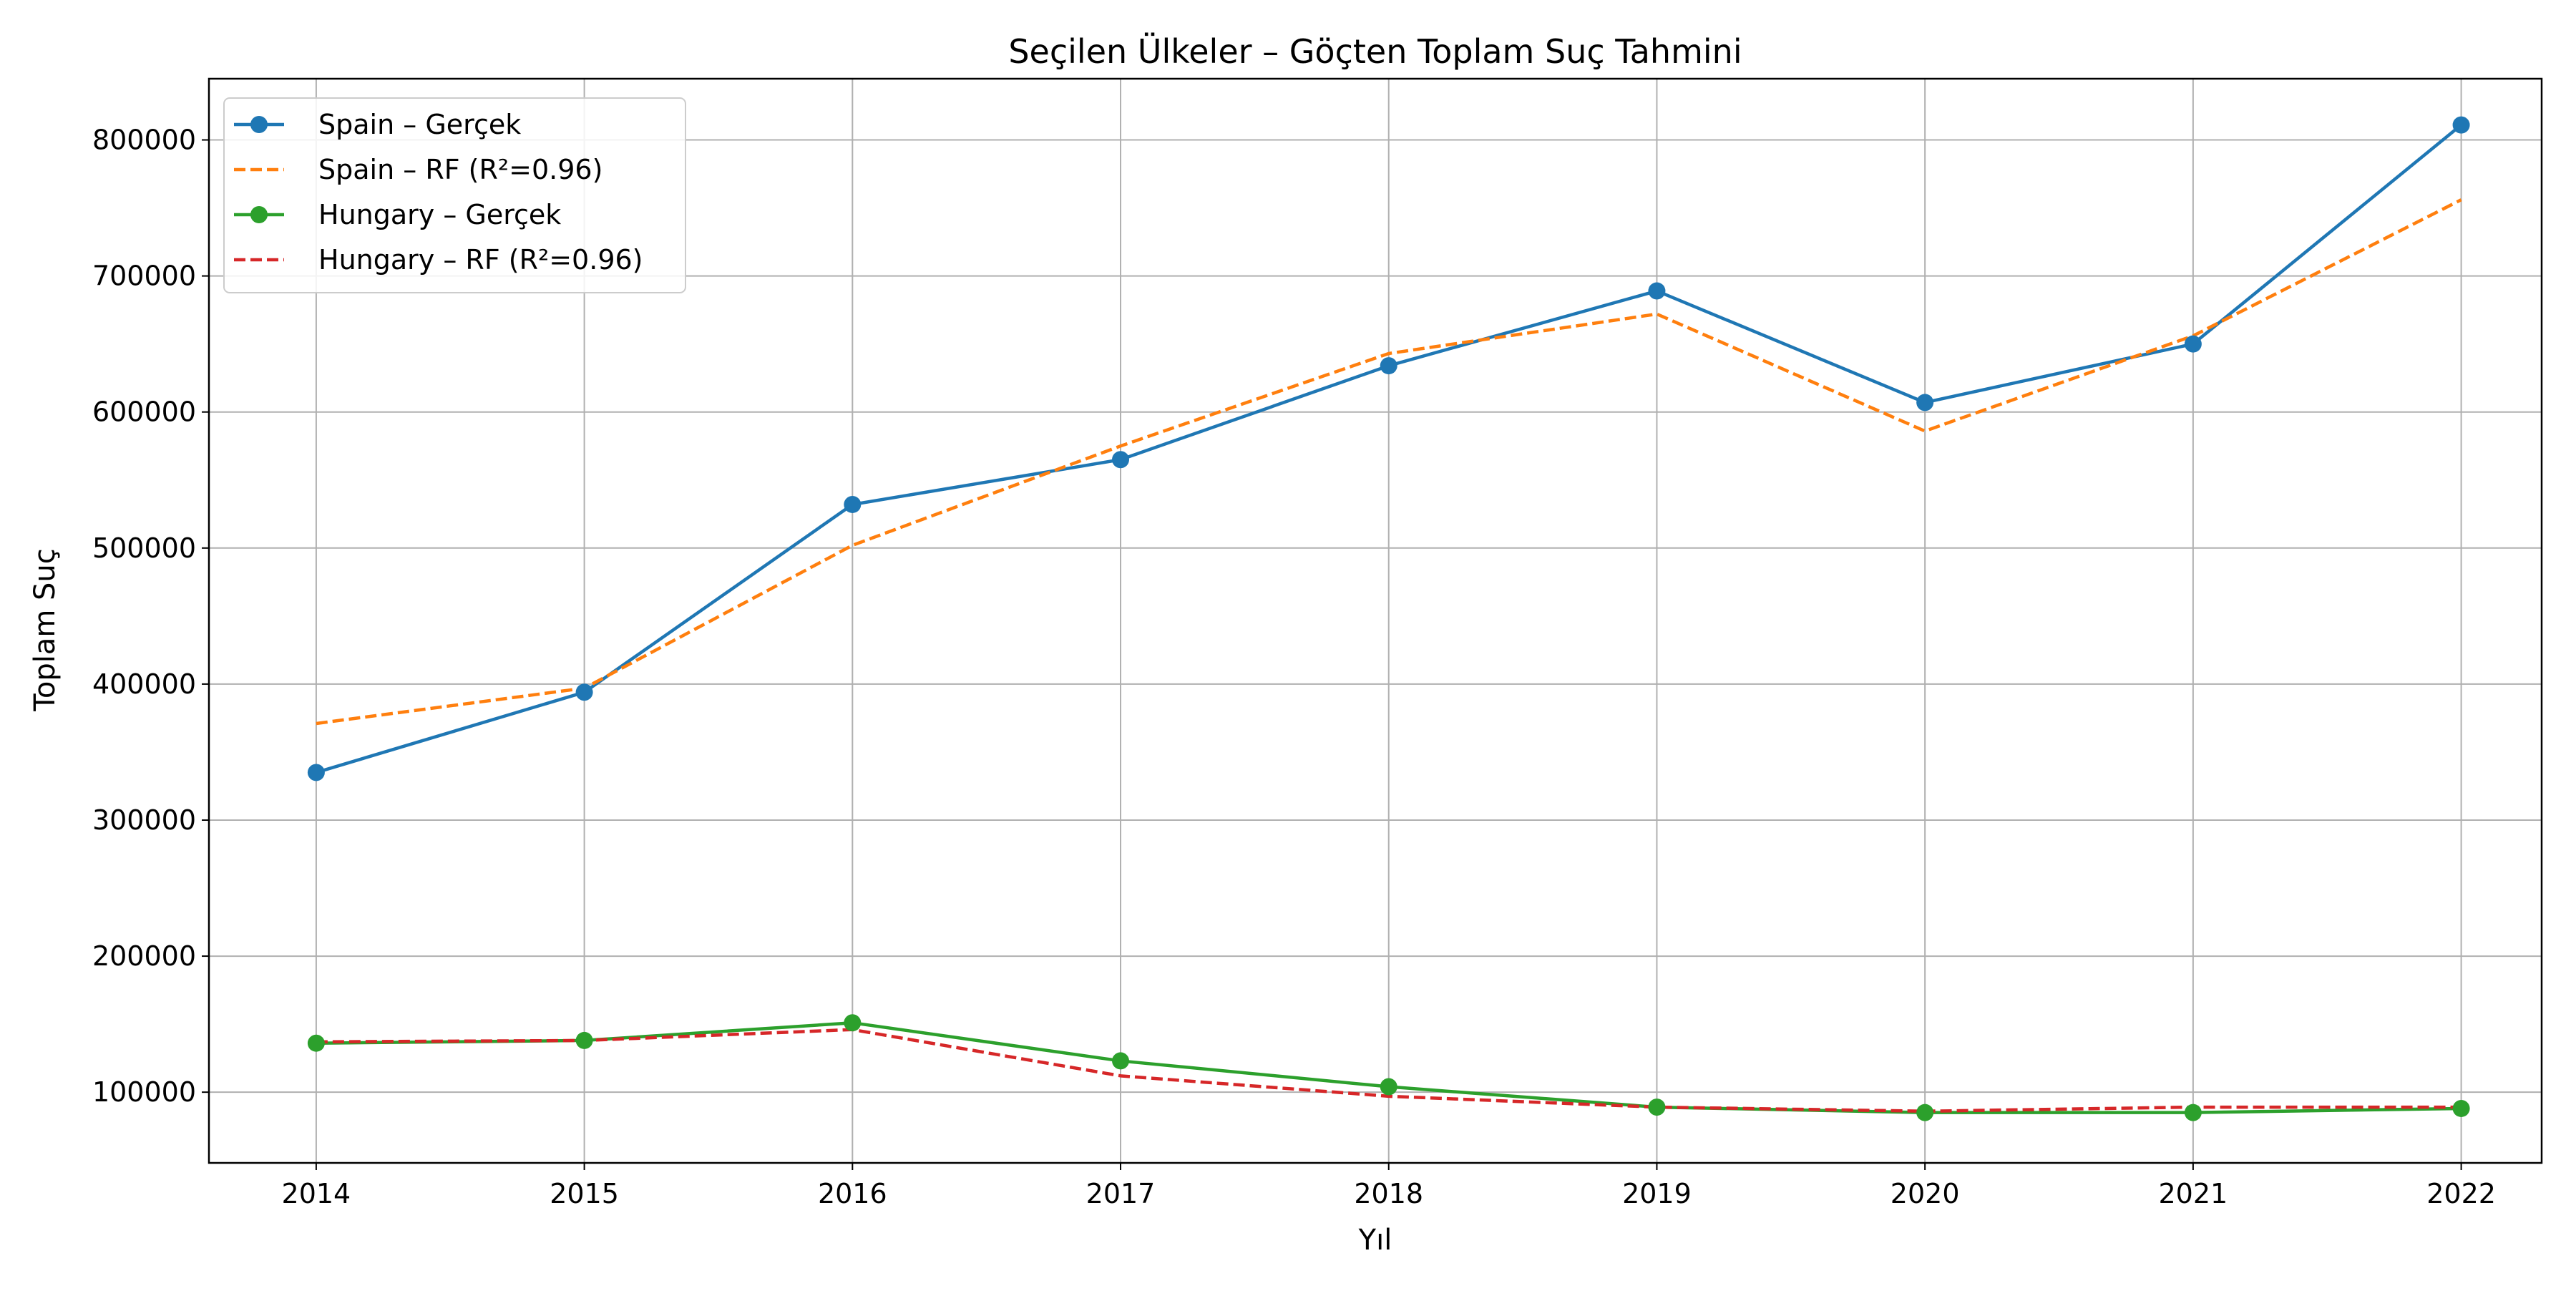 This screenshot has height=1291, width=2576. What do you see at coordinates (144, 684) in the screenshot?
I see `y-tick-label: 400000` at bounding box center [144, 684].